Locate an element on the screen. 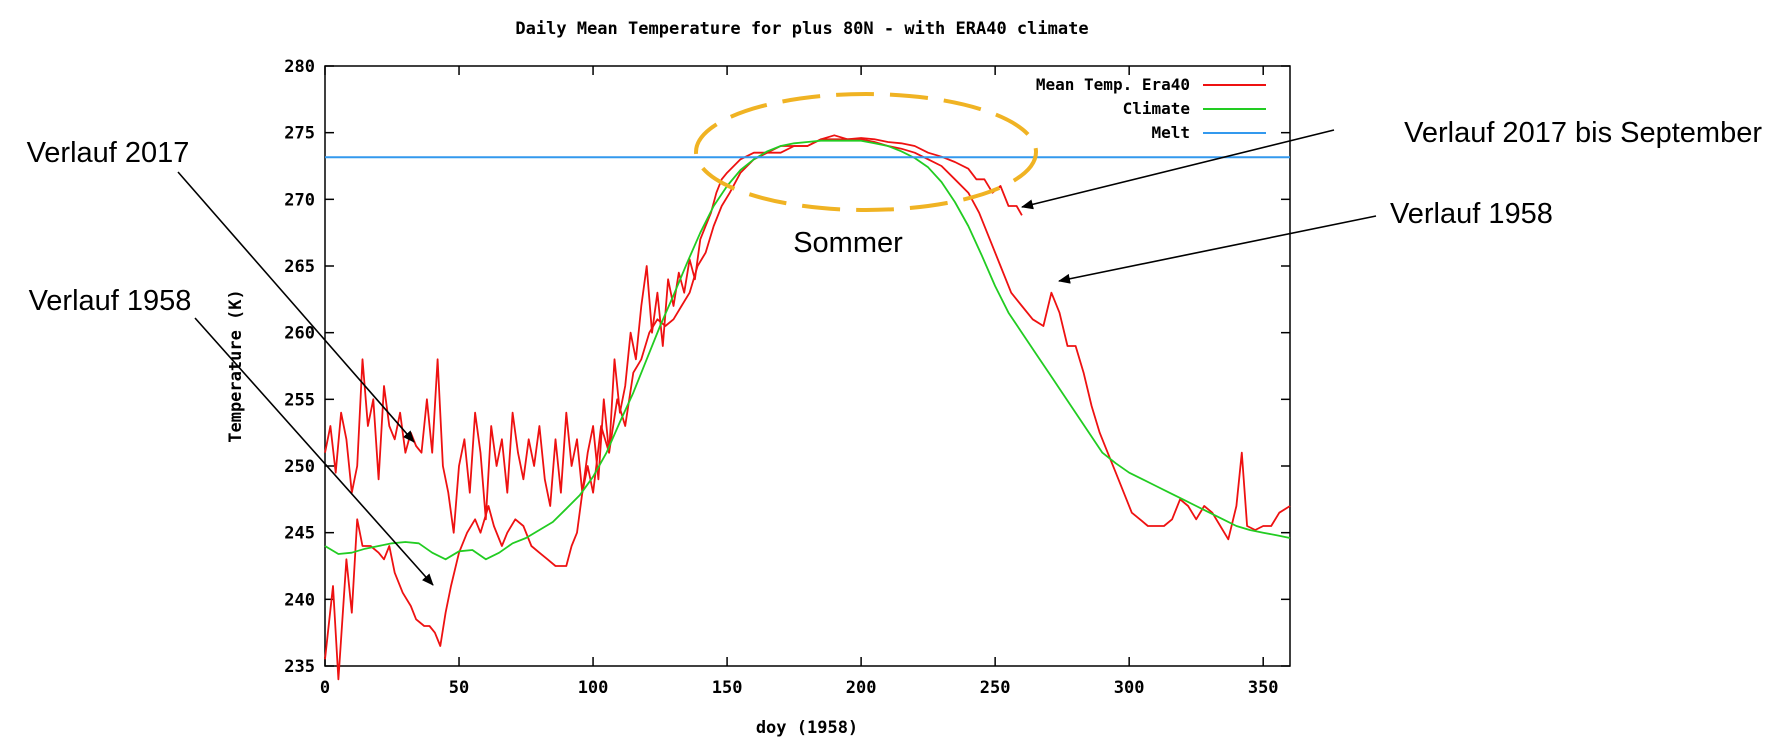 This screenshot has height=748, width=1776. y-tick-label: 275 is located at coordinates (299, 134).